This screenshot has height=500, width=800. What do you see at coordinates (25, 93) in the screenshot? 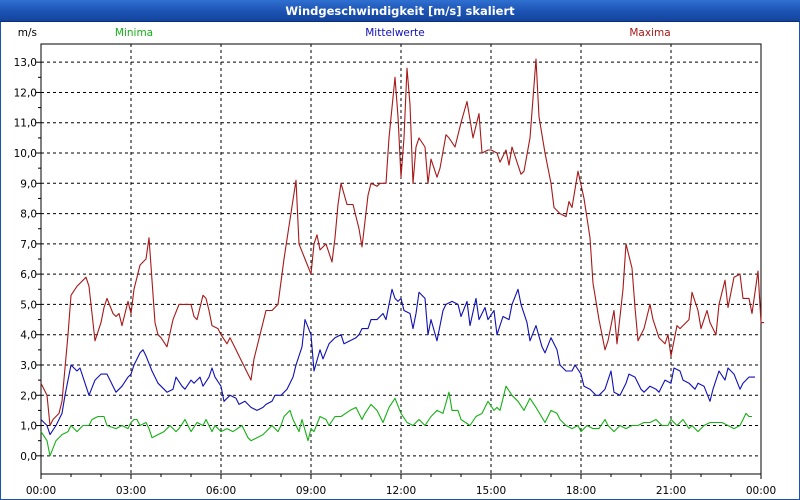
I see `y-tick-label: 12,0` at bounding box center [25, 93].